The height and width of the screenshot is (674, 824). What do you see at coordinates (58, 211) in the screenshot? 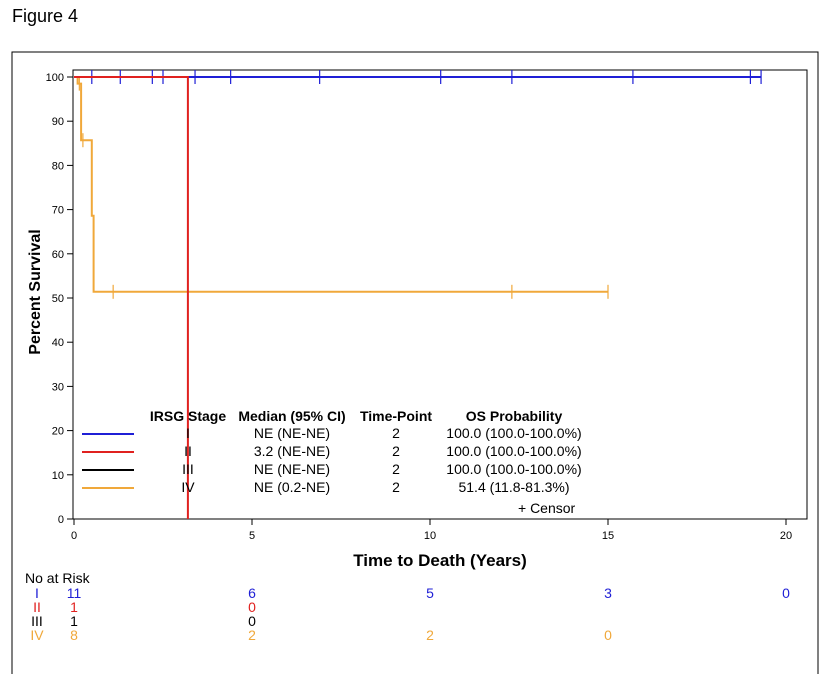
I see `y-tick-label: 70` at bounding box center [58, 211].